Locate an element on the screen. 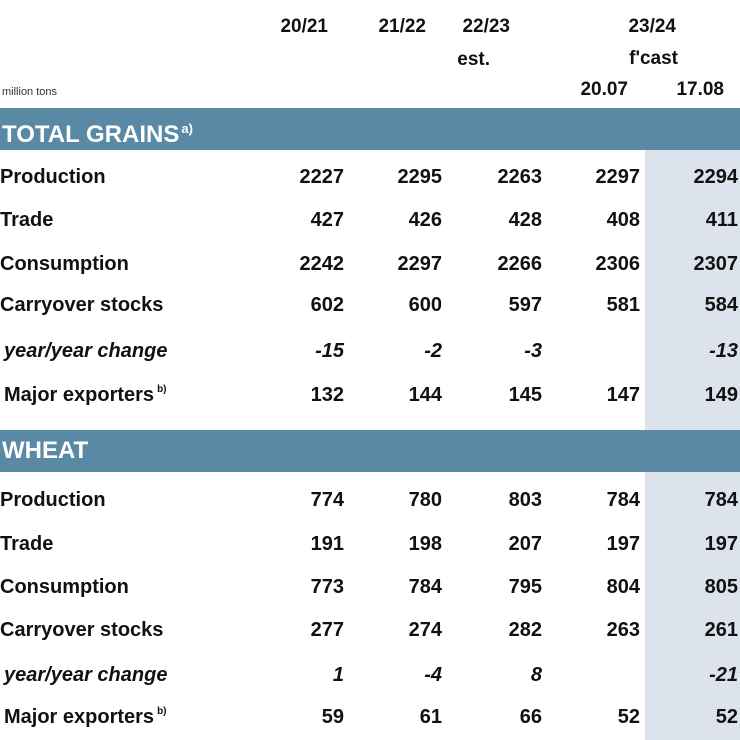 Image resolution: width=740 pixels, height=740 pixels. cell-value: 261 is located at coordinates (721, 630).